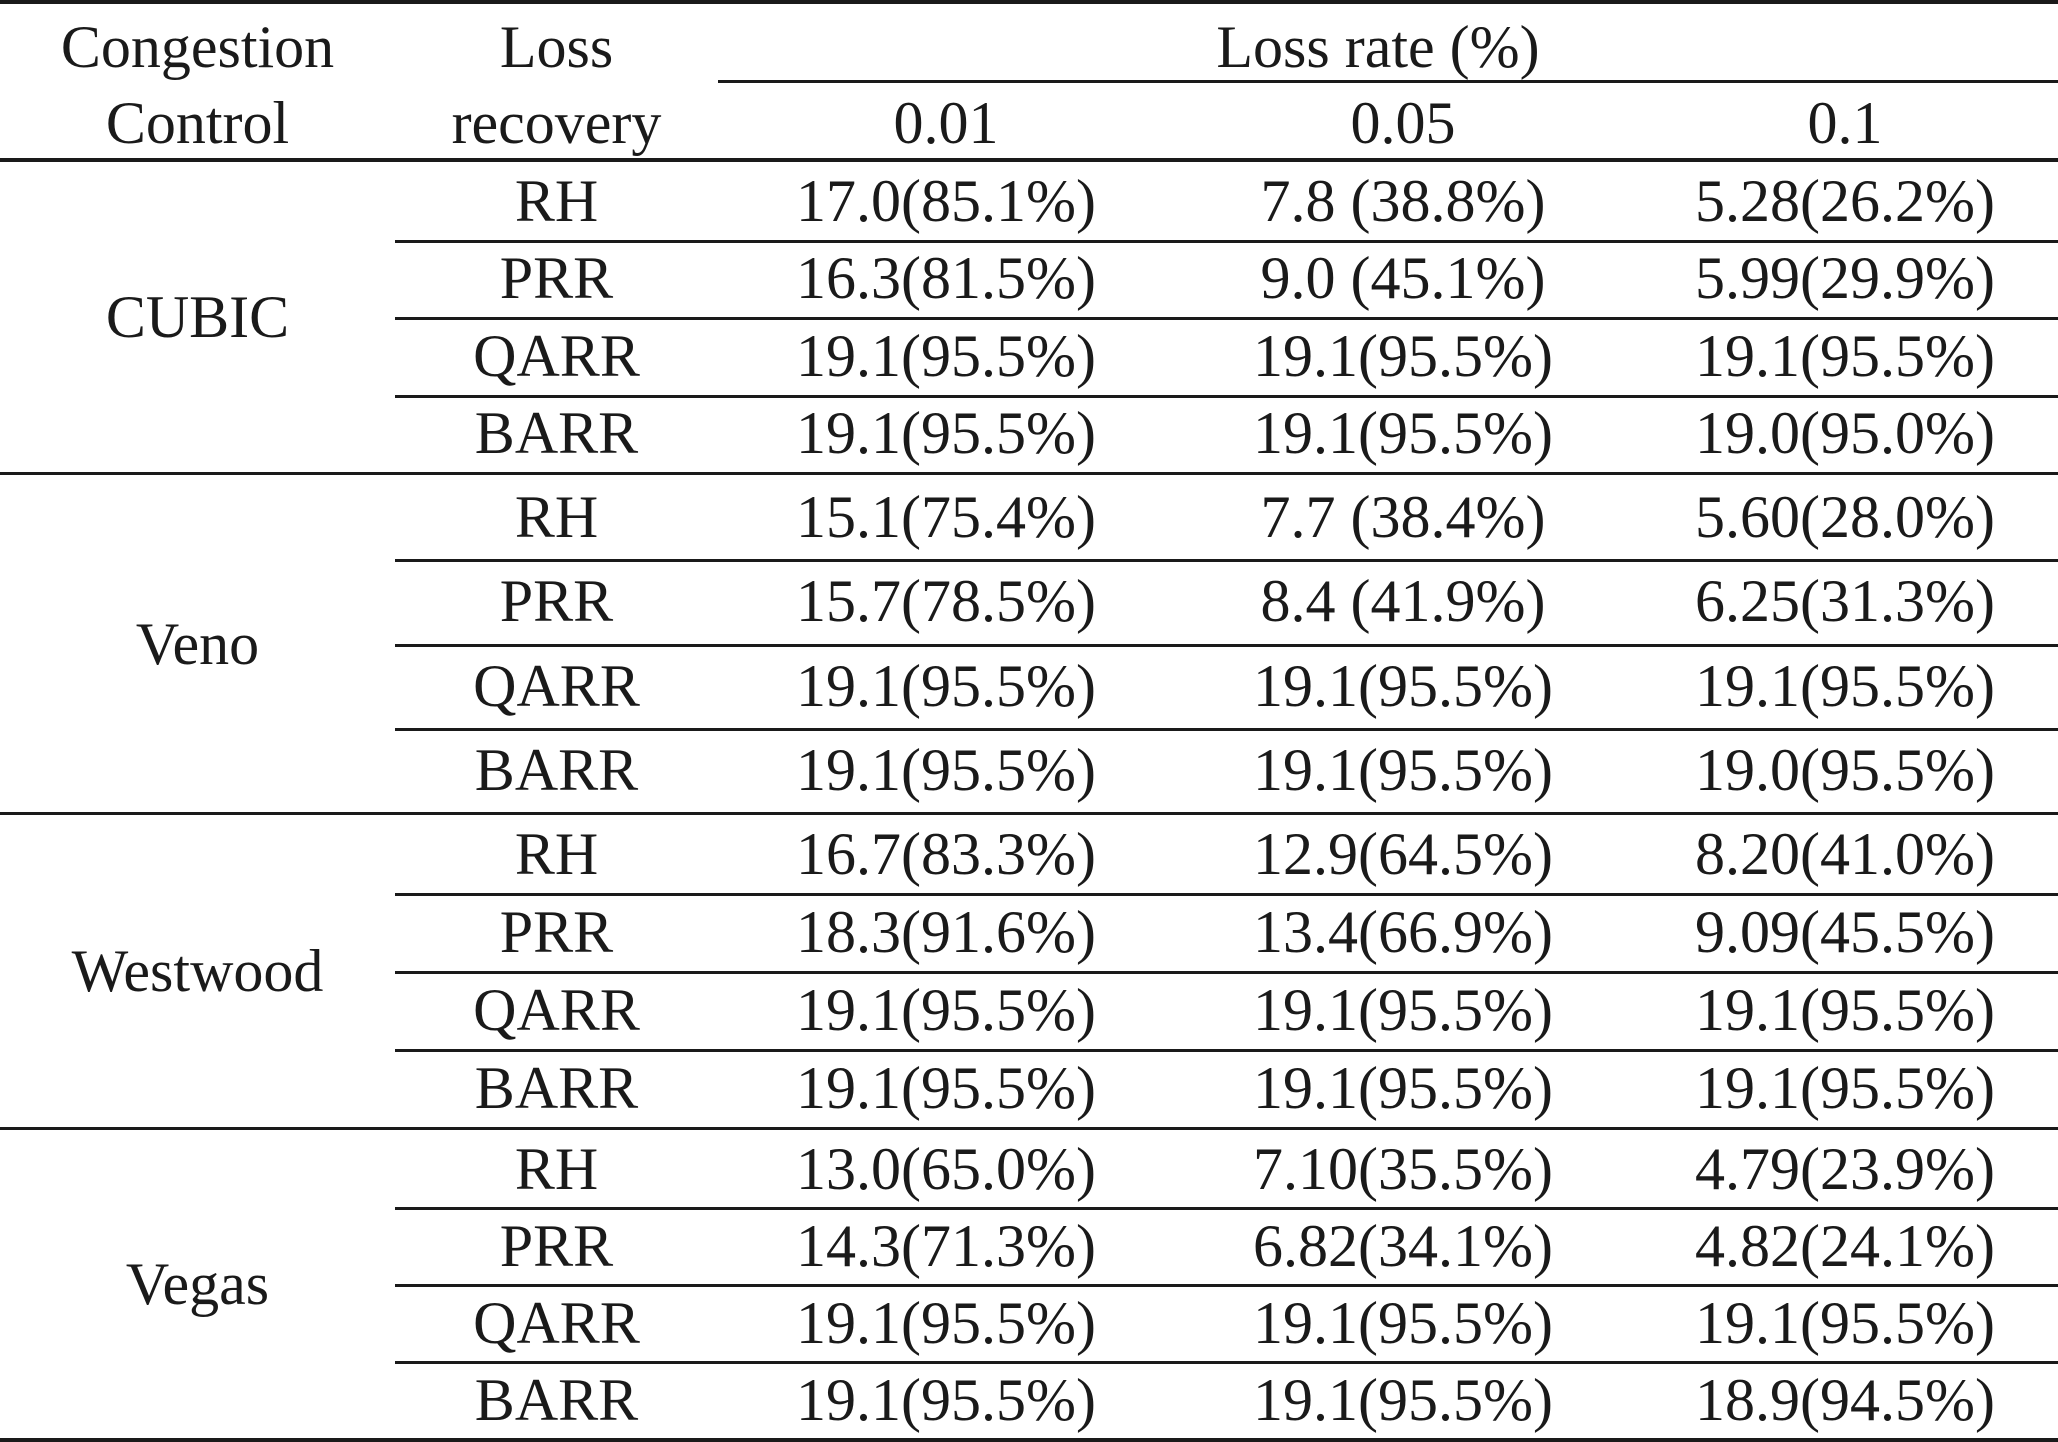 The width and height of the screenshot is (2058, 1442). I want to click on throughput-cell: 8.4 (41.9%), so click(1403, 601).